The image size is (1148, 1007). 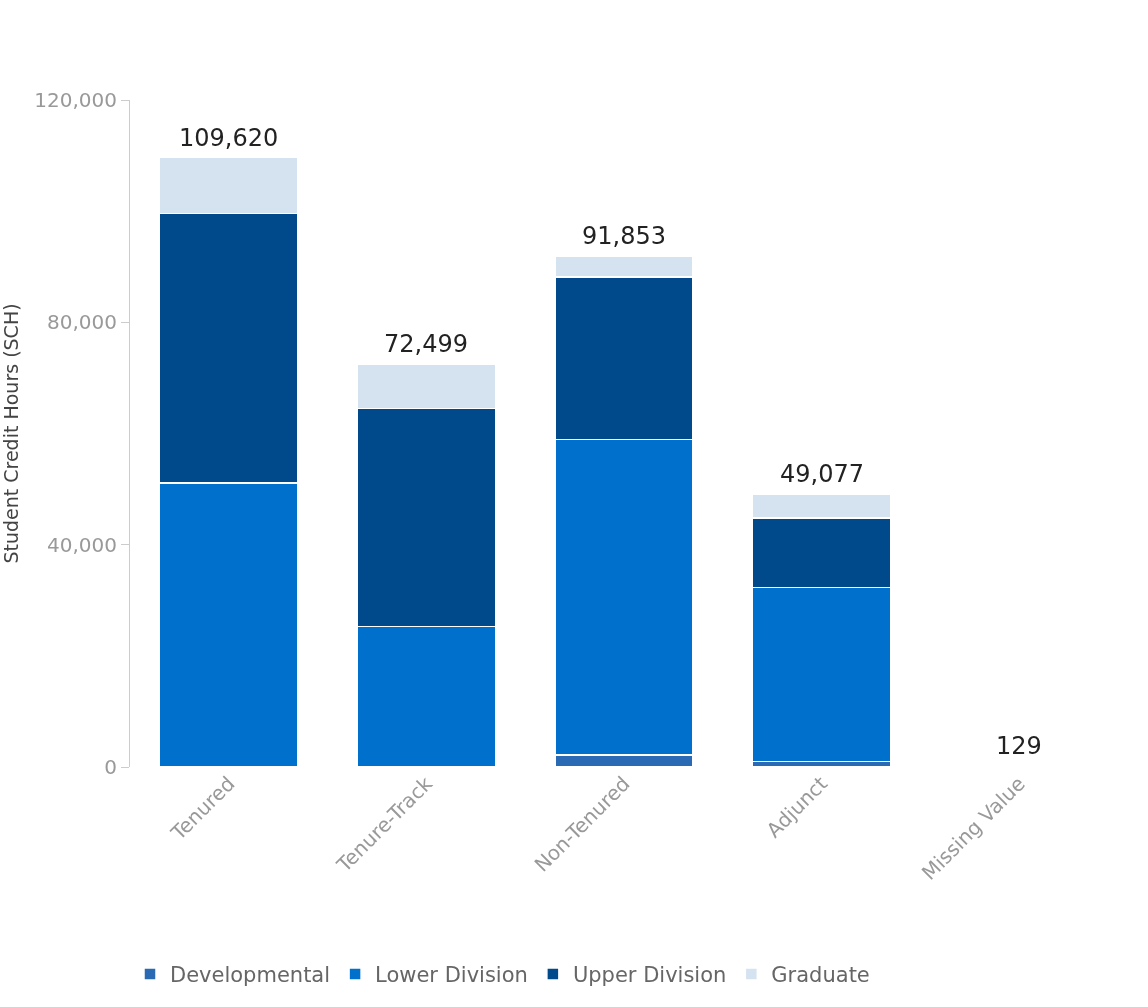 I want to click on legend-label: Graduate, so click(x=820, y=975).